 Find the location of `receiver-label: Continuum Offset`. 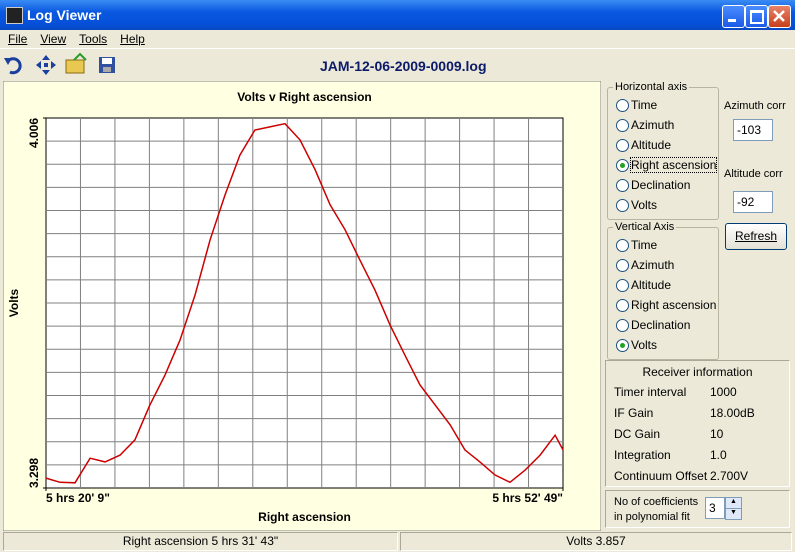

receiver-label: Continuum Offset is located at coordinates (661, 476).